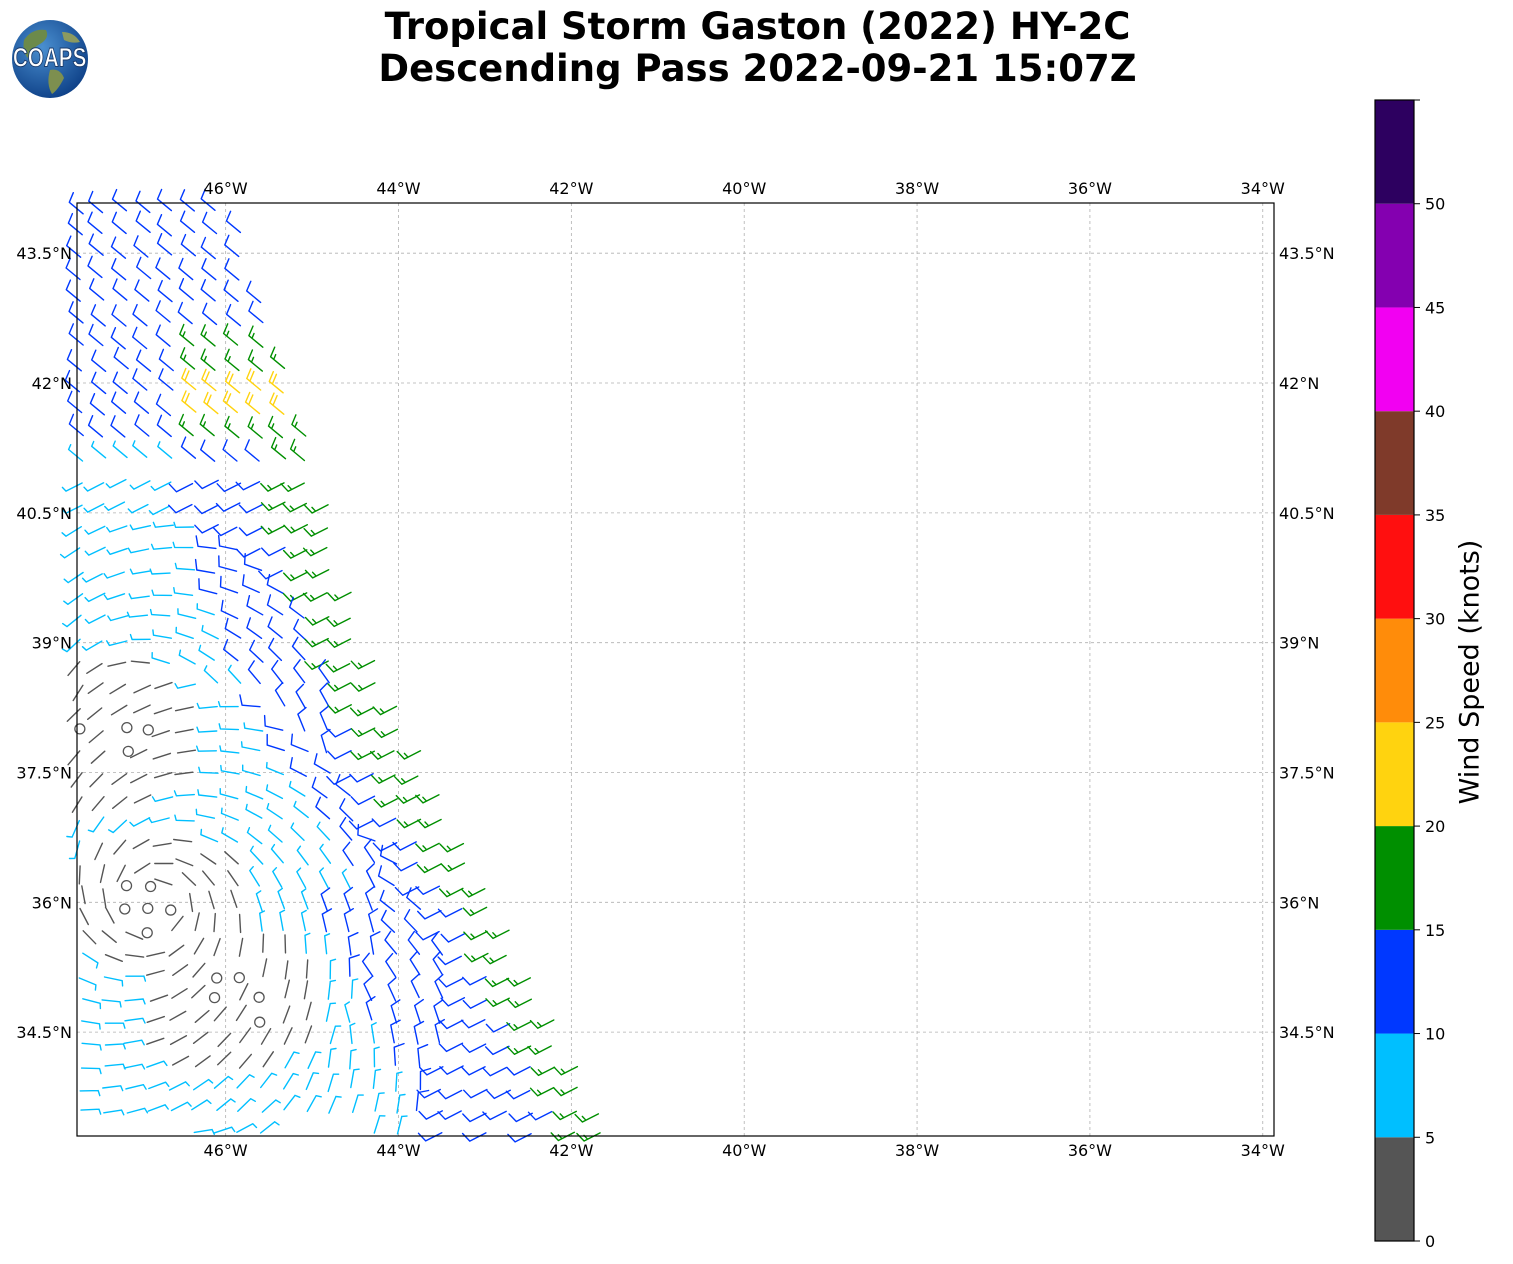 The height and width of the screenshot is (1264, 1513). What do you see at coordinates (744, 1150) in the screenshot?
I see `lon-tick-label-bottom: 40°W` at bounding box center [744, 1150].